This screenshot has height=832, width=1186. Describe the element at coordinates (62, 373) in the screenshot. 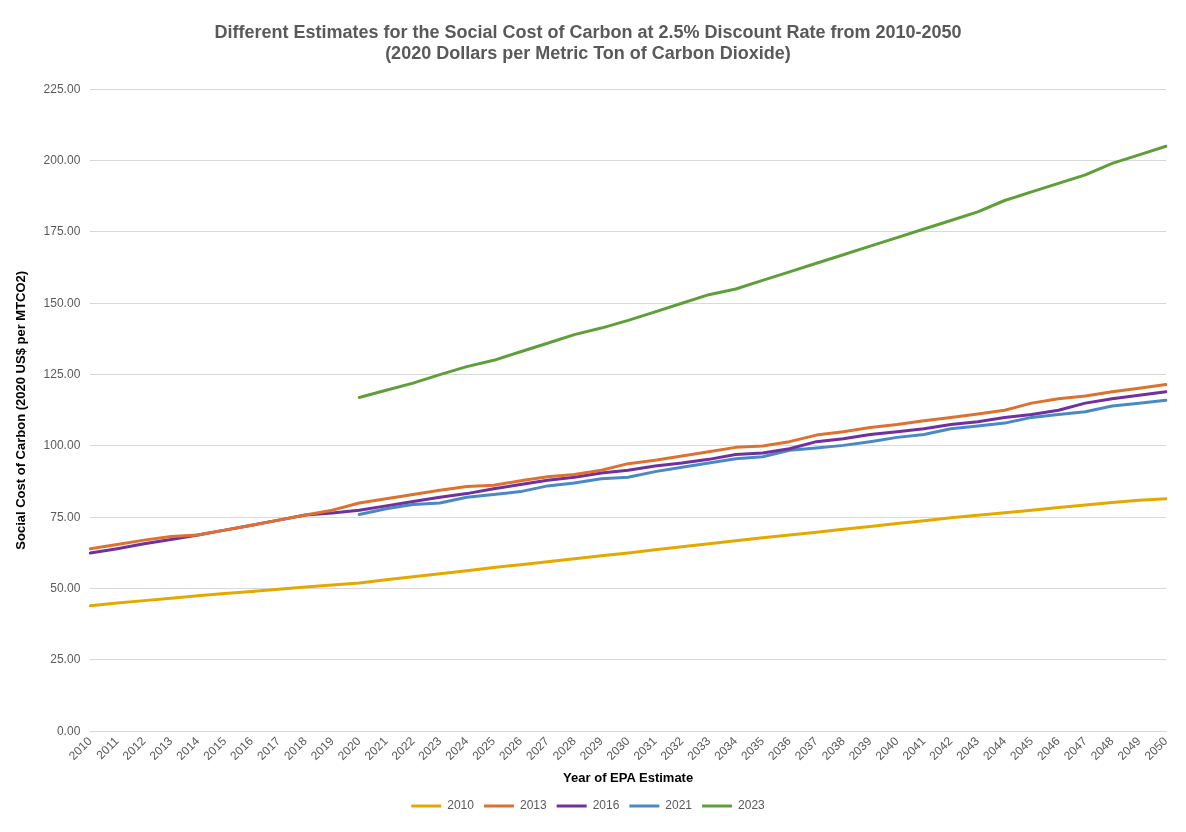

I see `y-tick-label: 125.00` at that location.